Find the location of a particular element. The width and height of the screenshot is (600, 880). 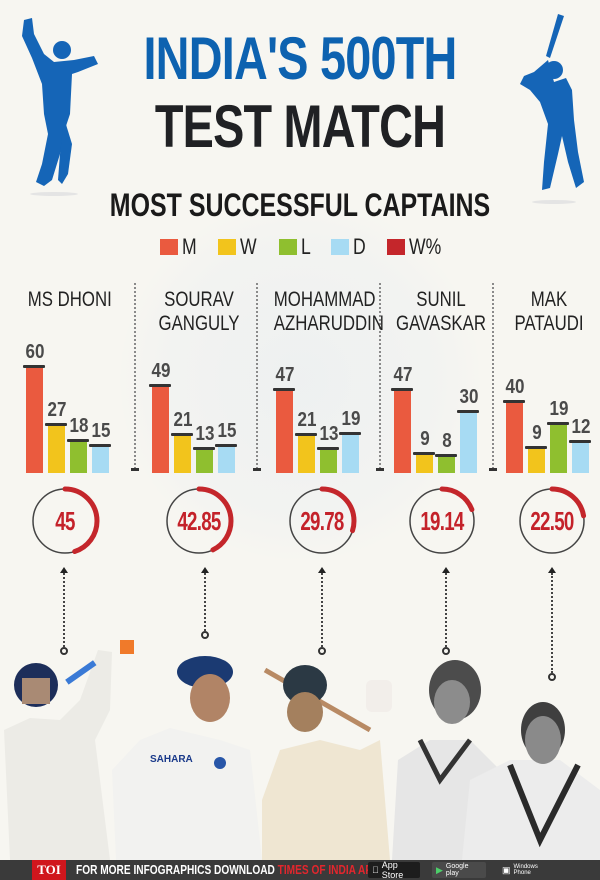

win-pct-value: 22.50 is located at coordinates (552, 520).